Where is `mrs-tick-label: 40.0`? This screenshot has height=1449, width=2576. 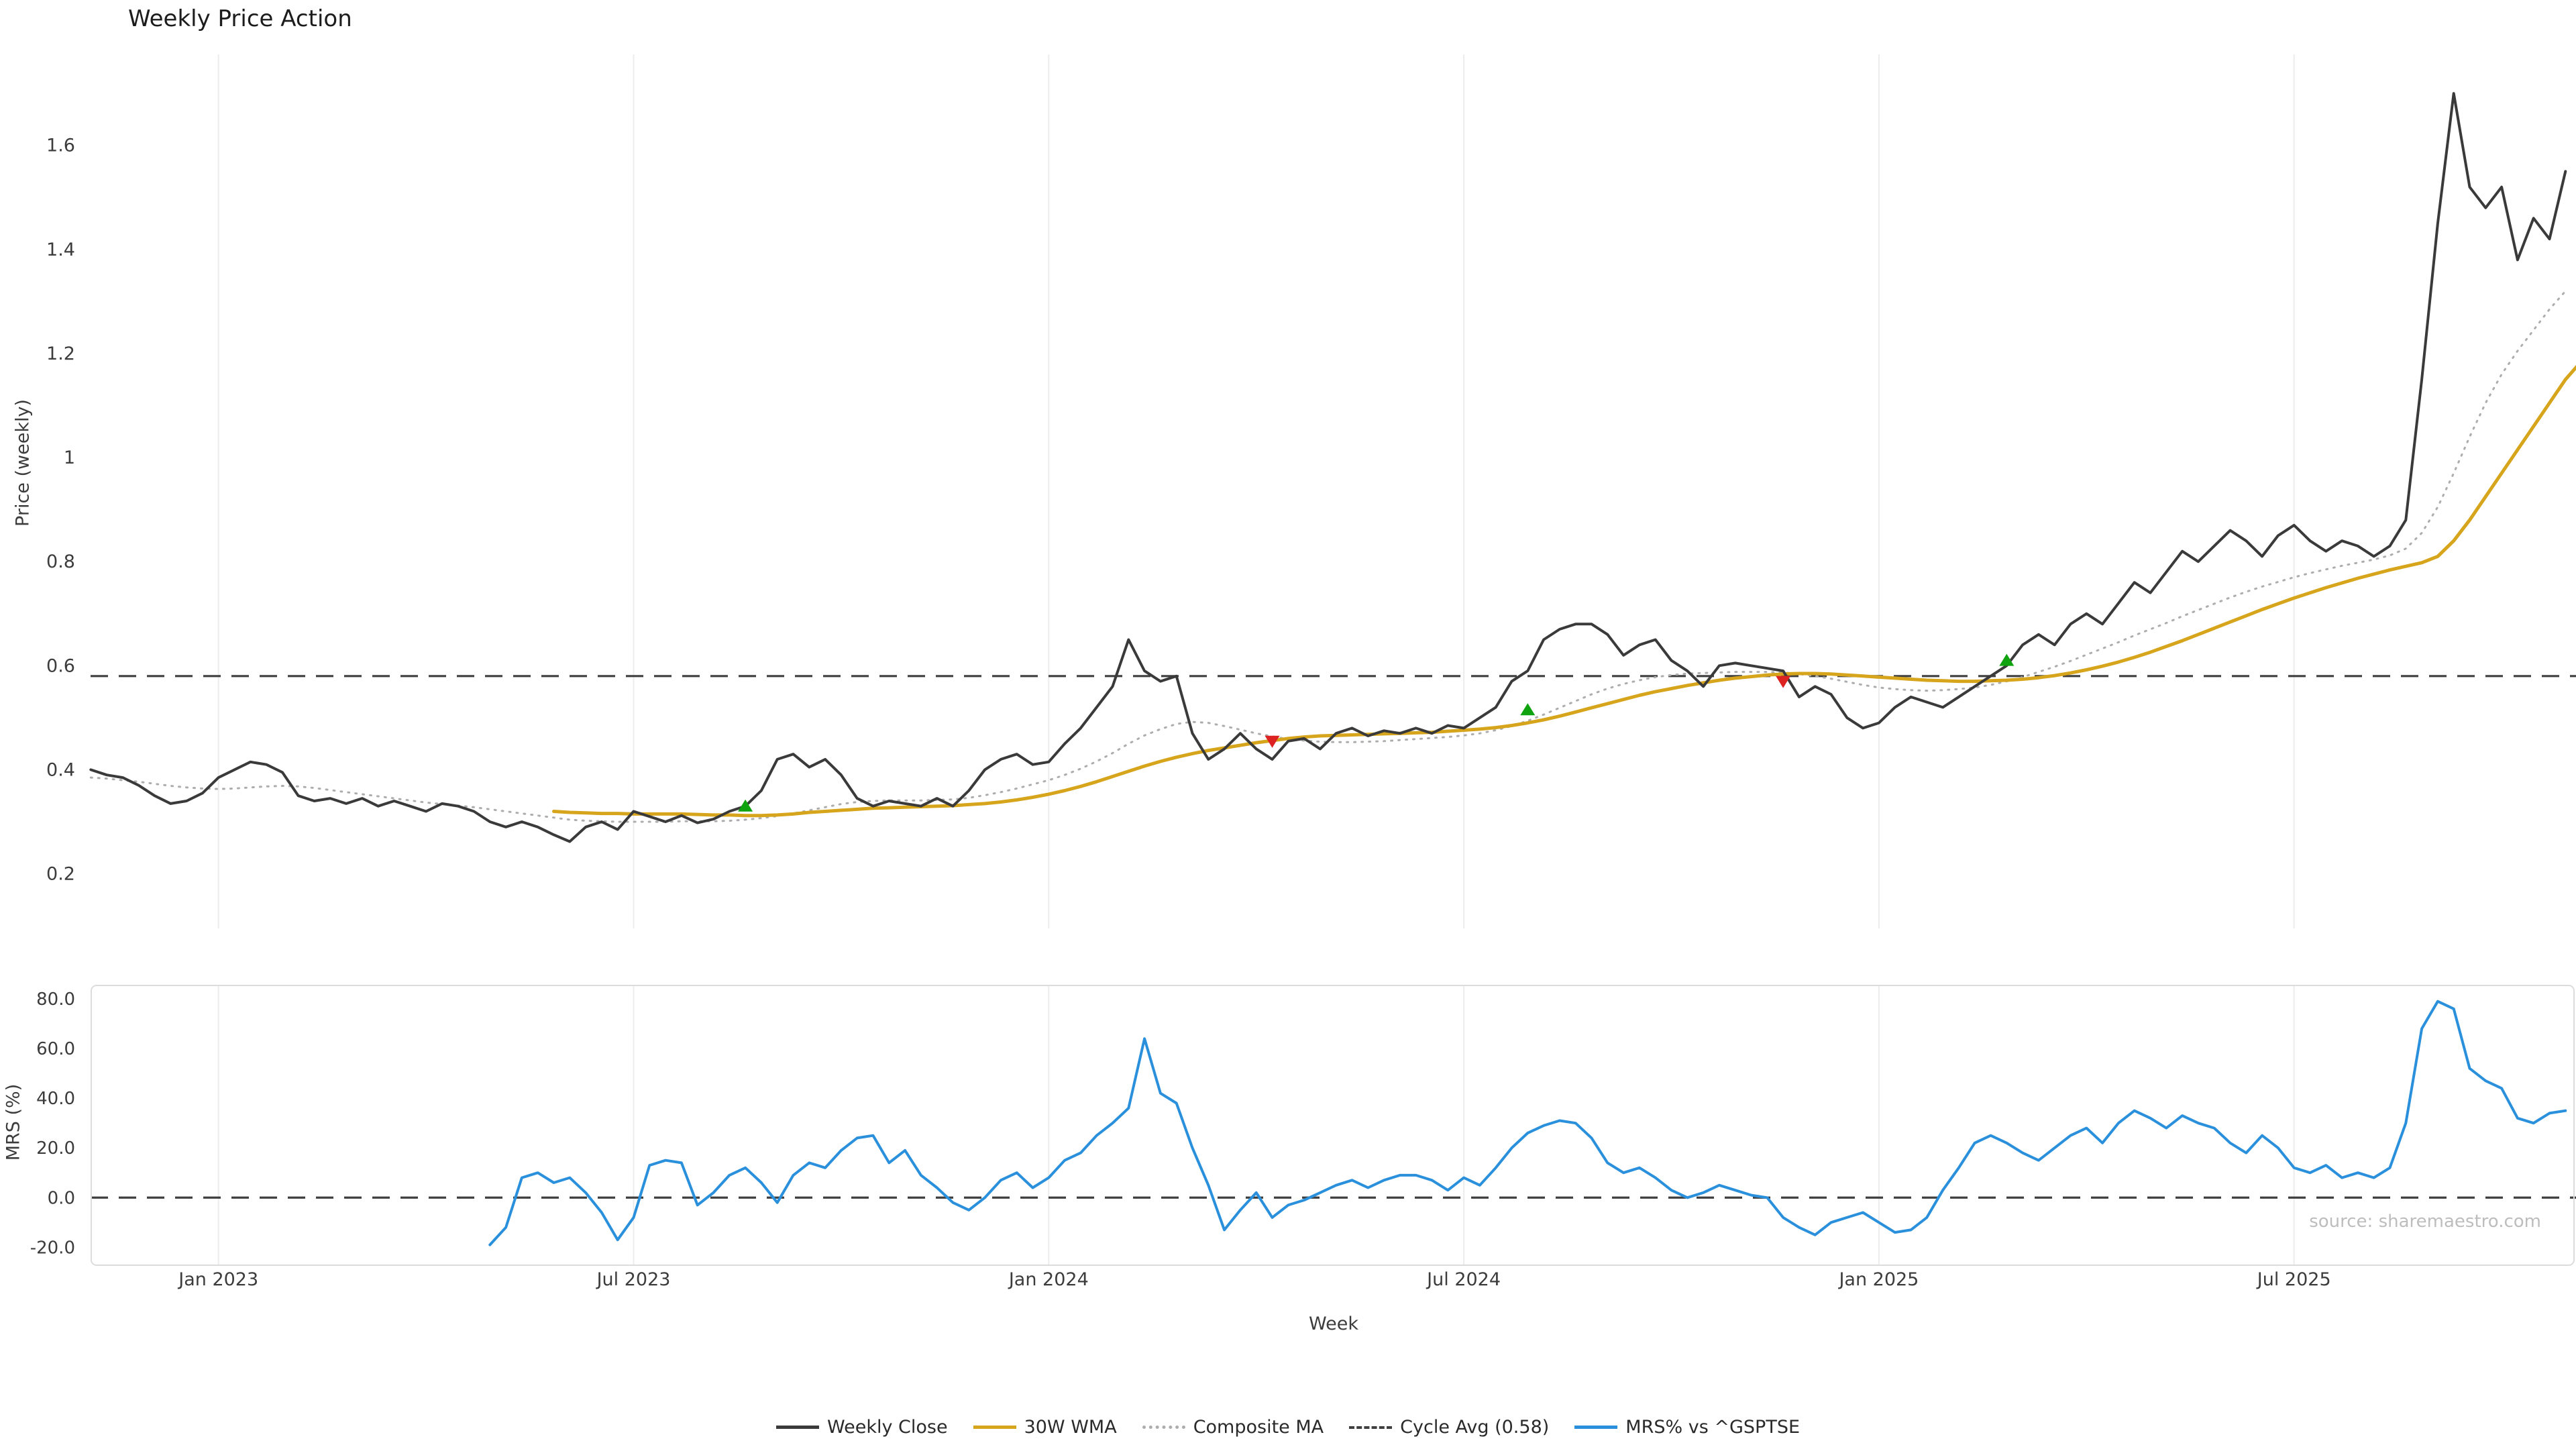
mrs-tick-label: 40.0 is located at coordinates (55, 1099).